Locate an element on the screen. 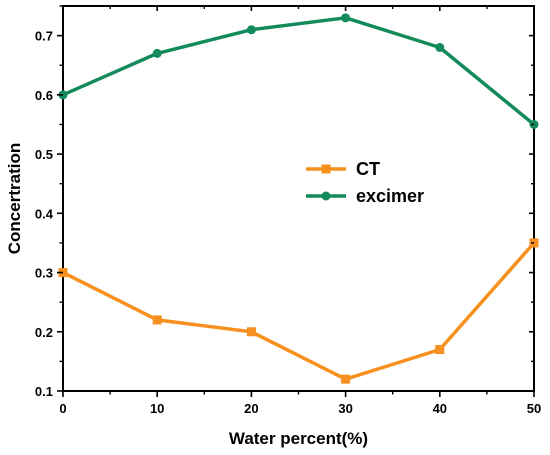 The height and width of the screenshot is (455, 550). y-tick-label: 0.2 is located at coordinates (44, 332).